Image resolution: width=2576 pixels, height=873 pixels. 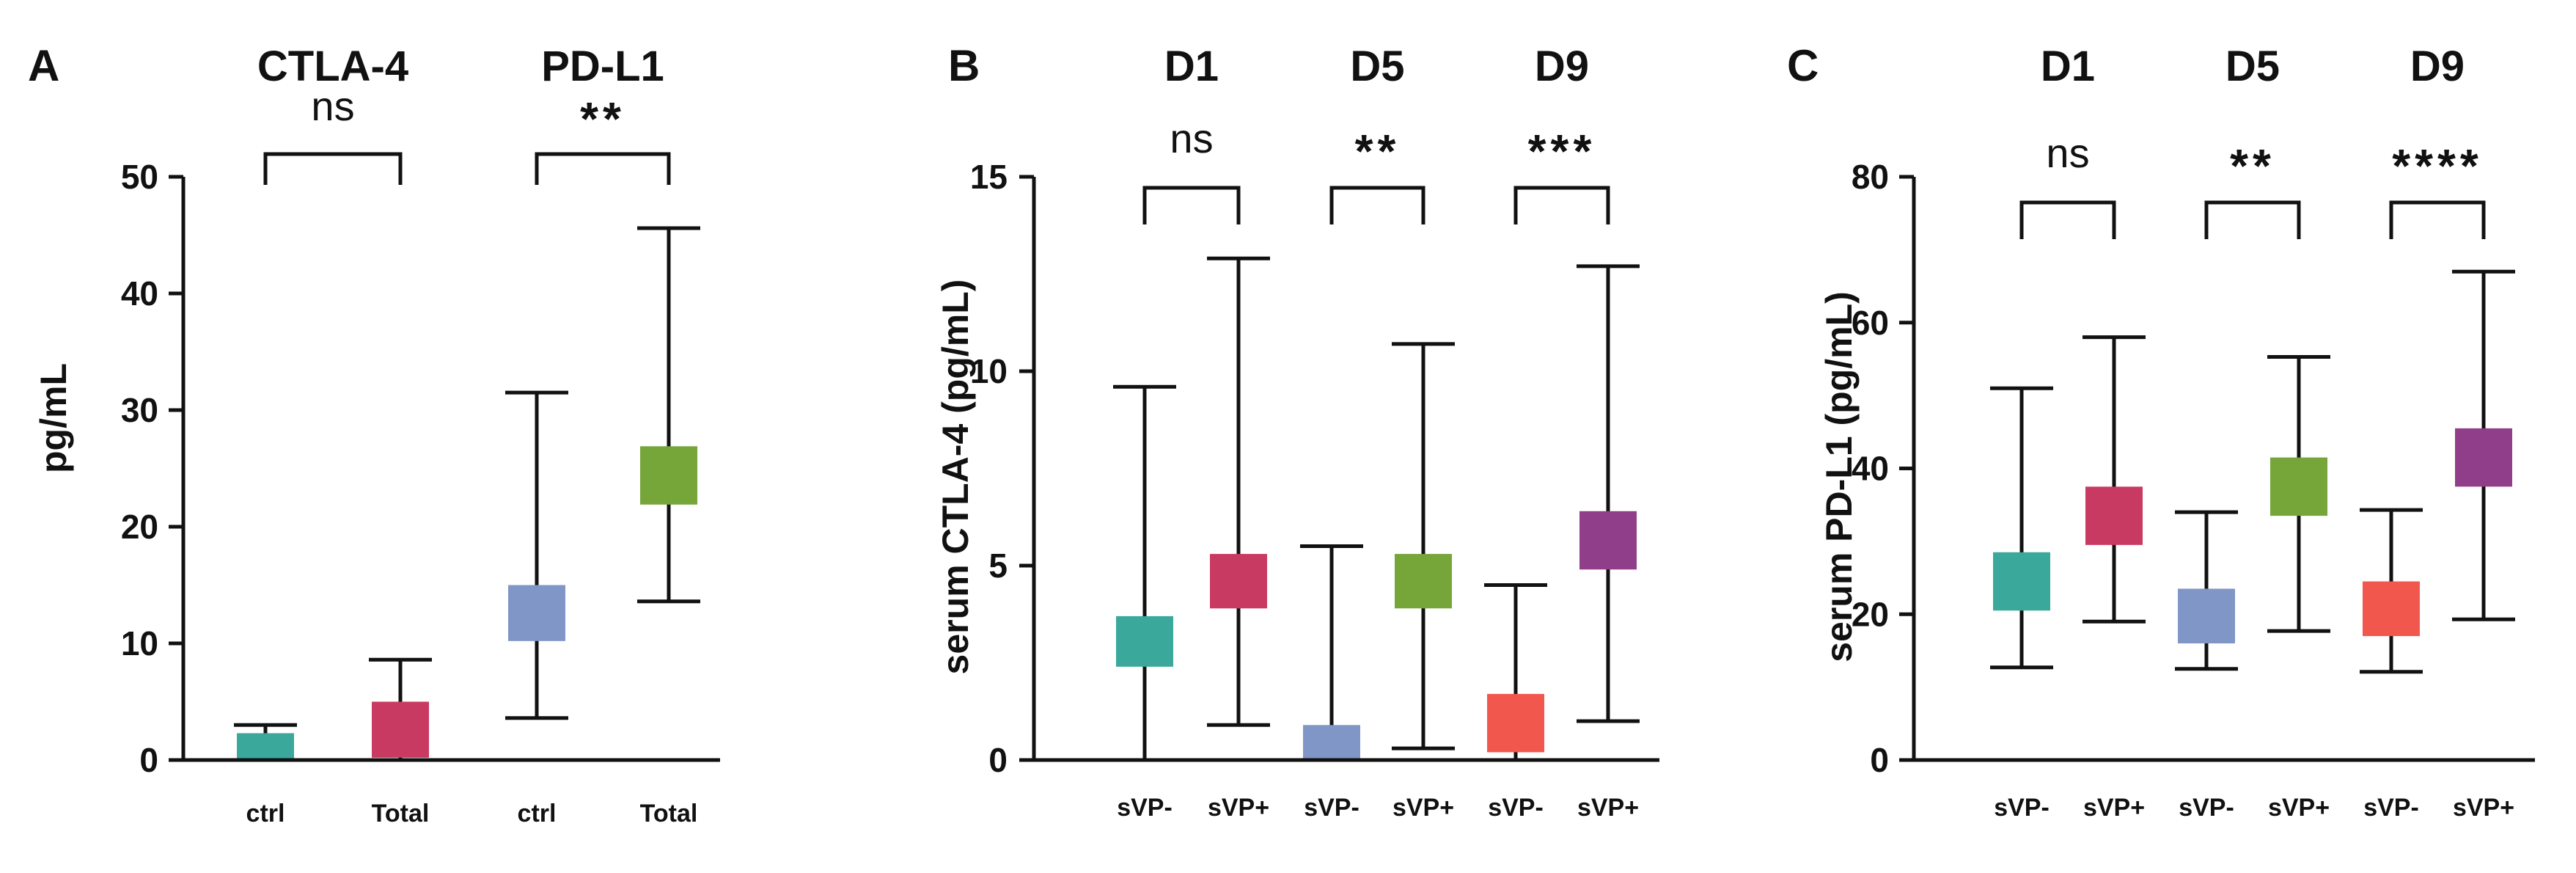 I want to click on panel-b-ytick-label: 10, so click(x=989, y=371).